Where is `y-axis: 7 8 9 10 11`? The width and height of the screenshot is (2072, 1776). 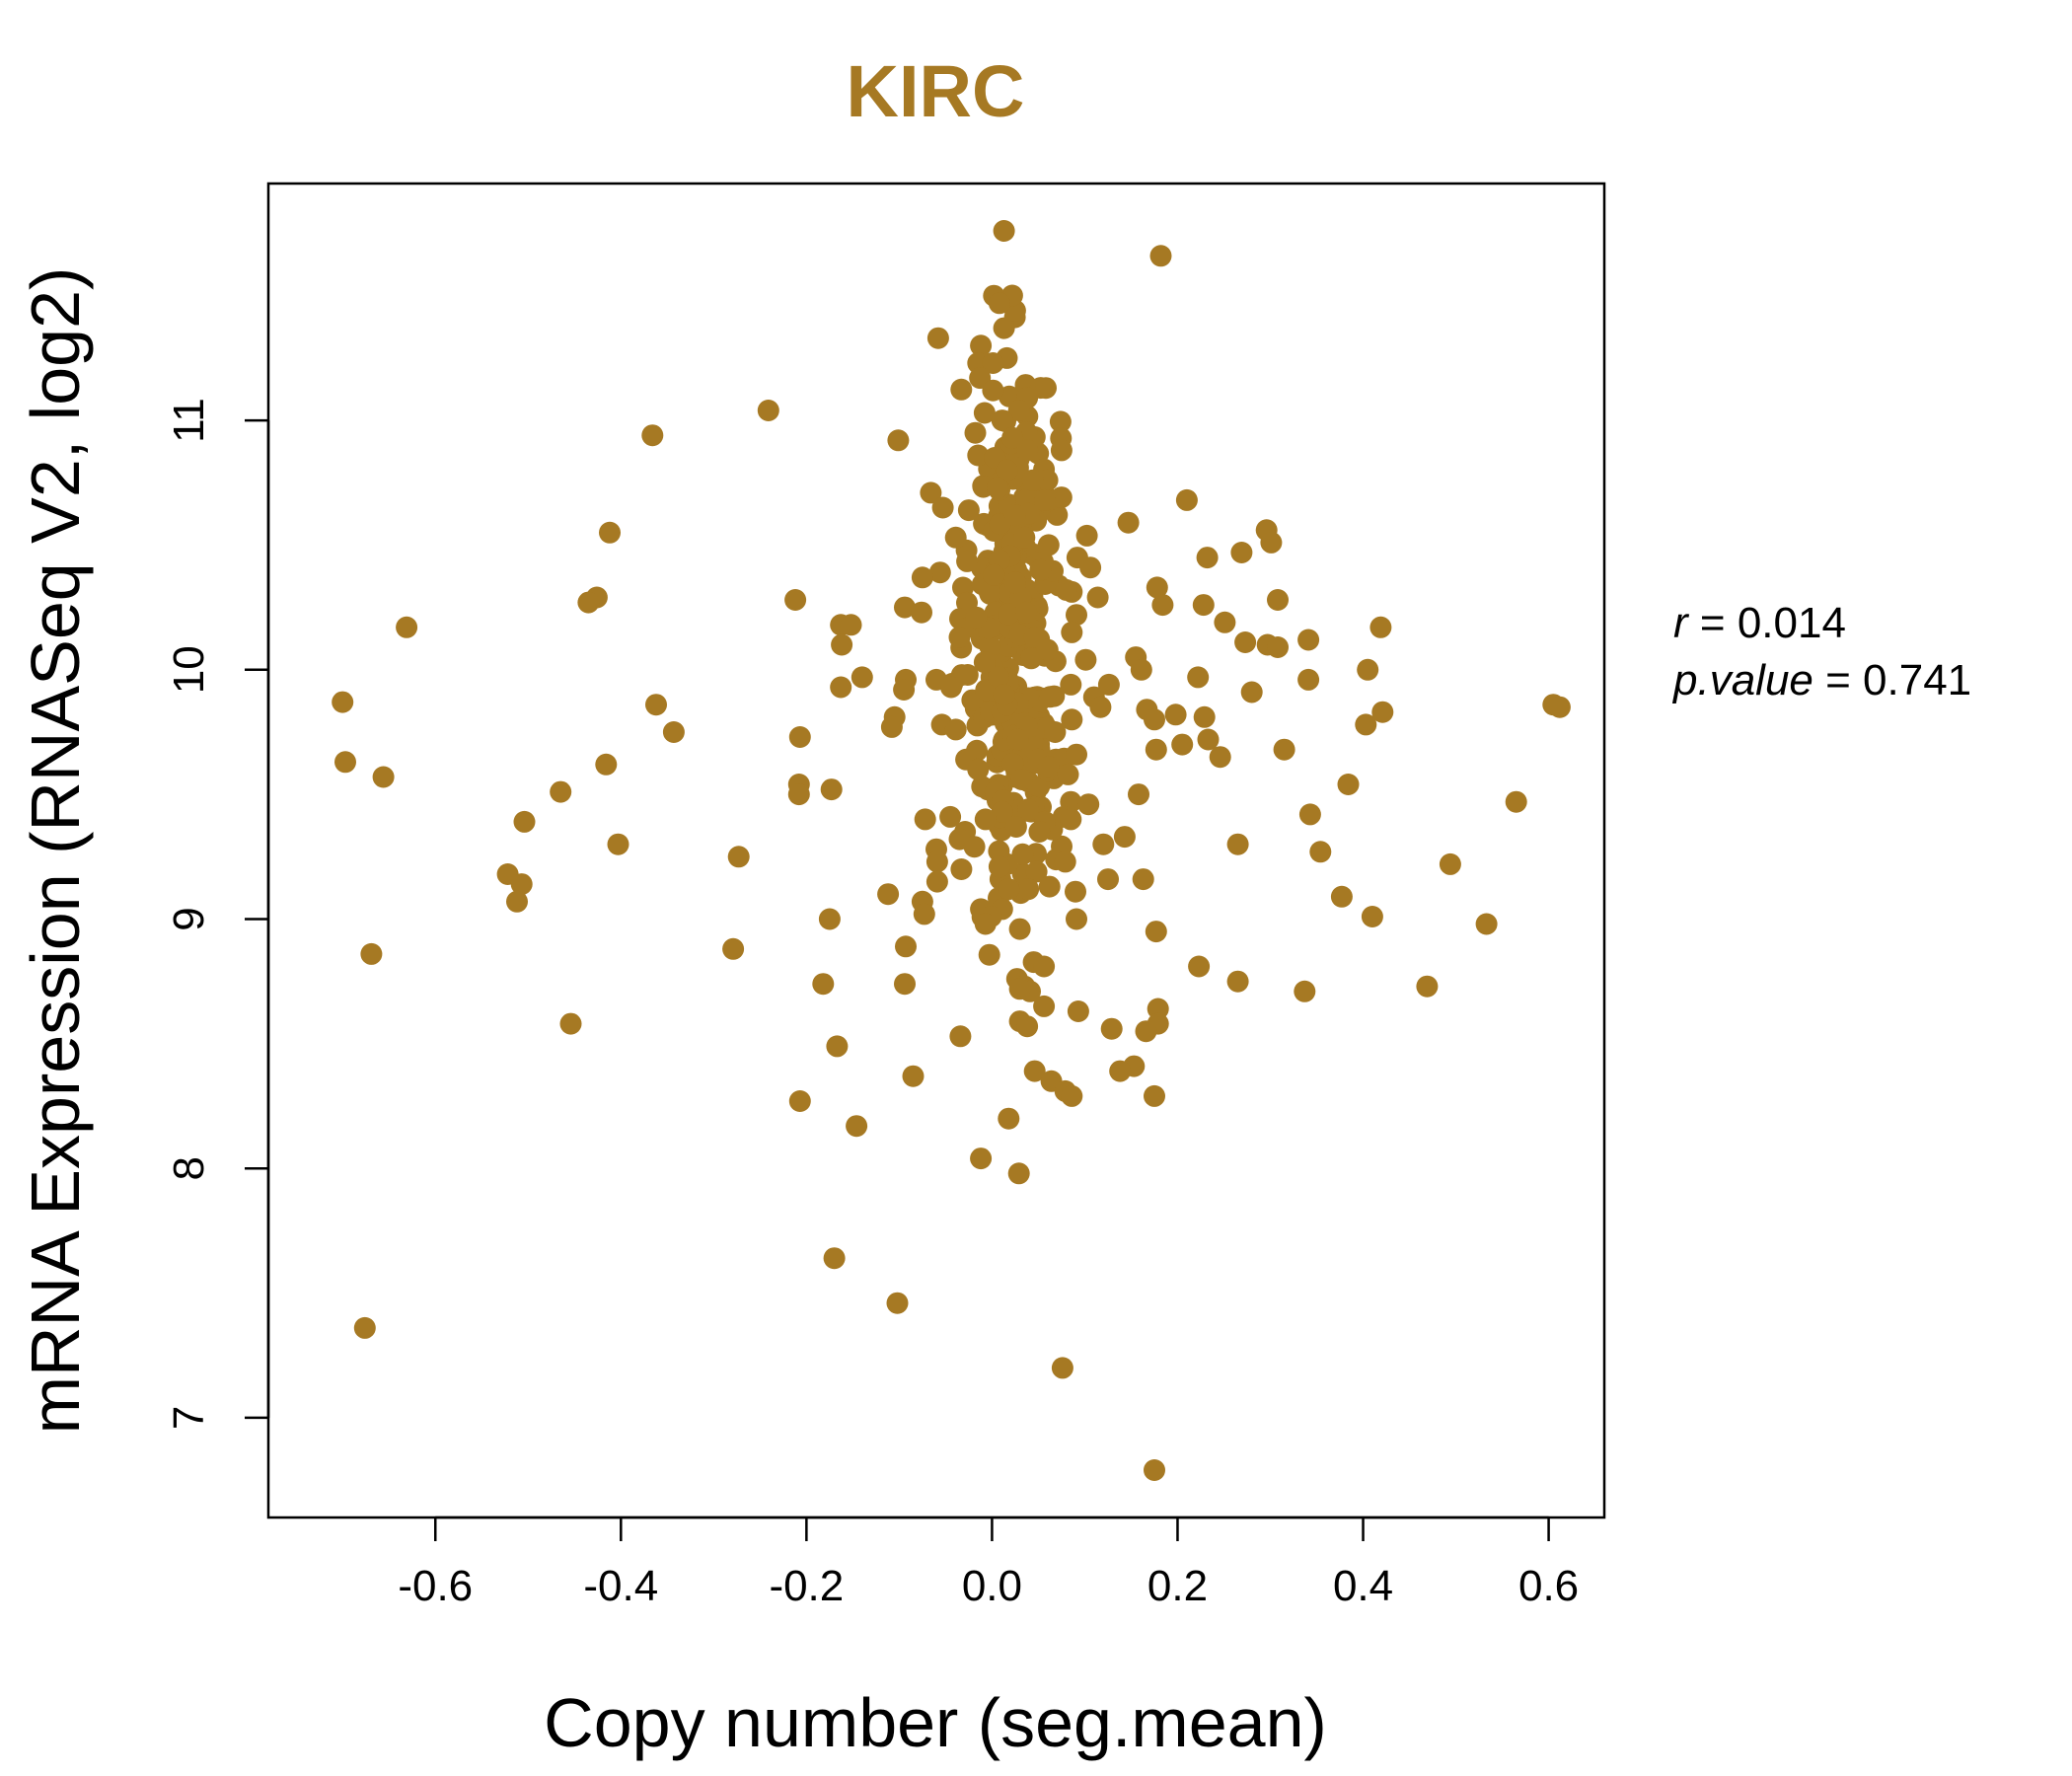
y-axis: 7 8 9 10 11 is located at coordinates (218, 914).